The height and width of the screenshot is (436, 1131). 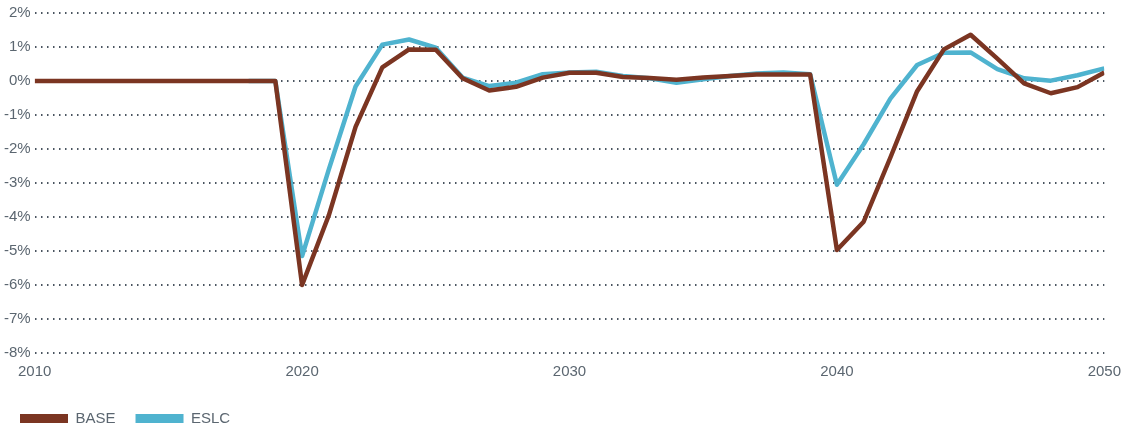 I want to click on legend-label: ESLC, so click(x=211, y=417).